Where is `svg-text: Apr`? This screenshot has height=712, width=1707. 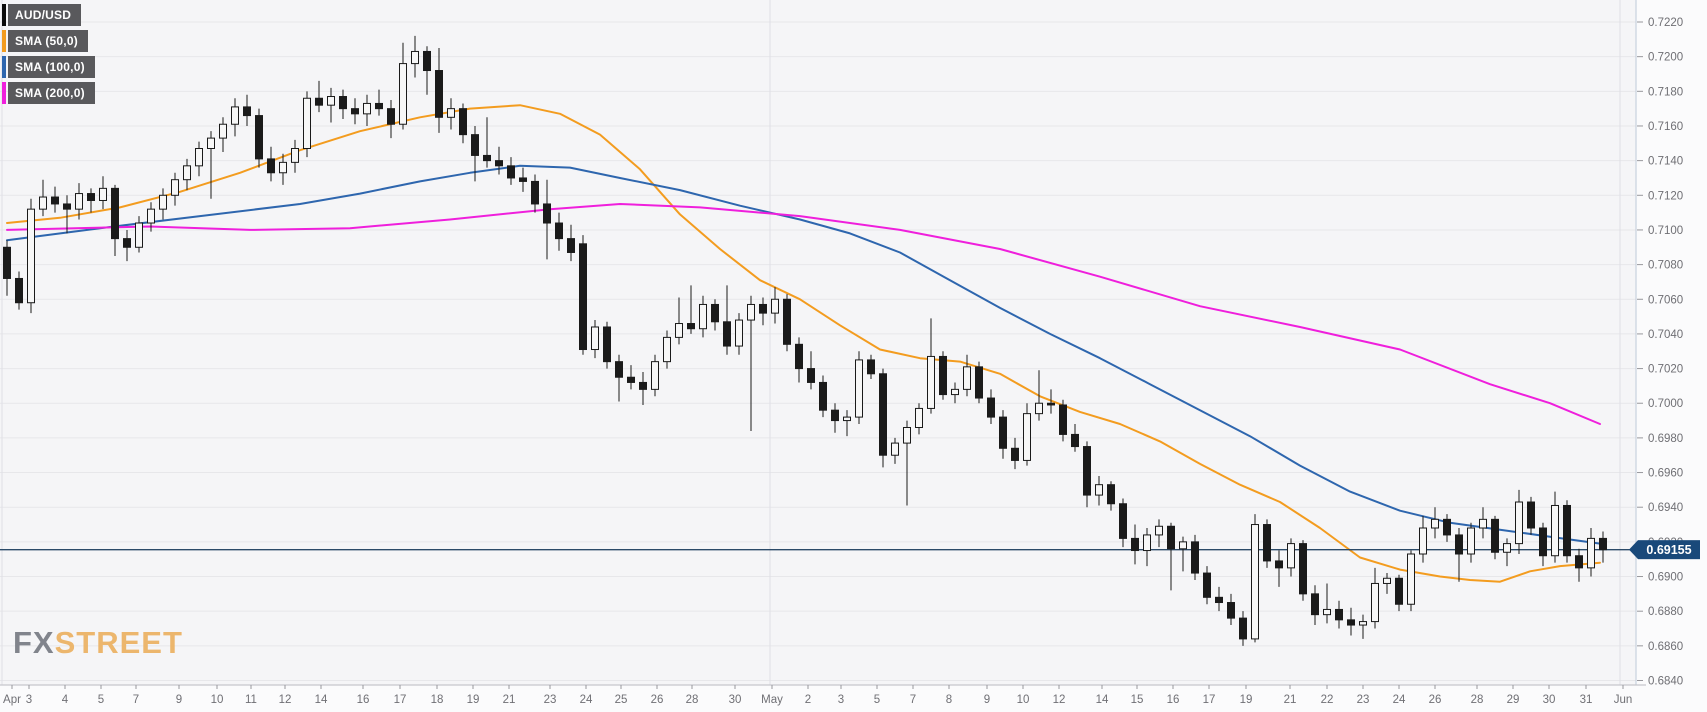 svg-text: Apr is located at coordinates (12, 700).